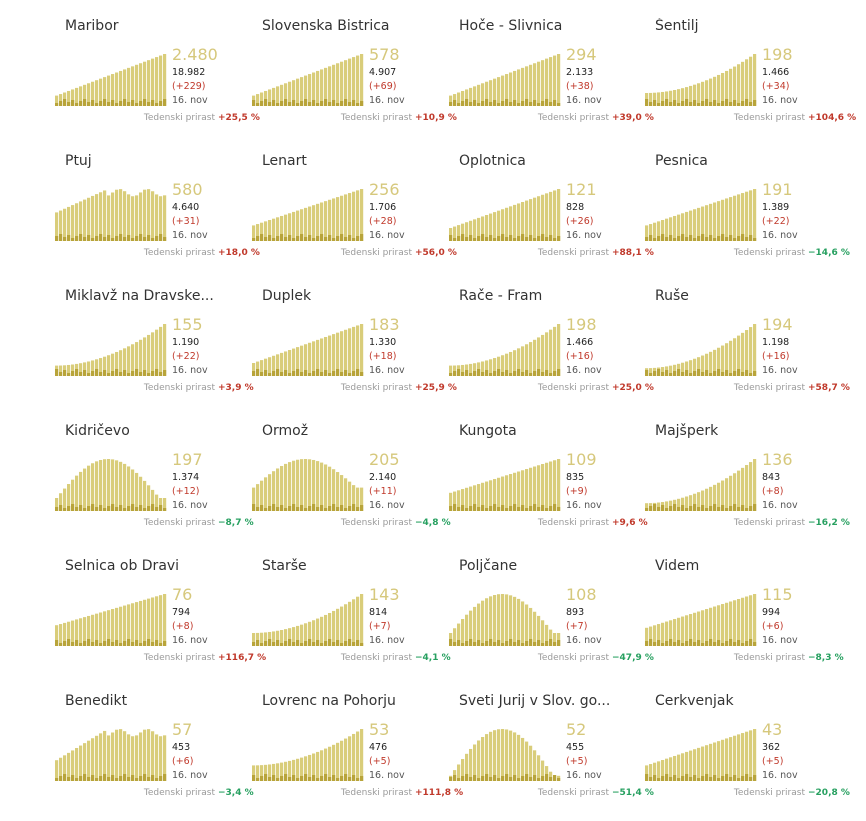 The image size is (866, 821). I want to click on growth-value: +104,6 %, so click(832, 118).